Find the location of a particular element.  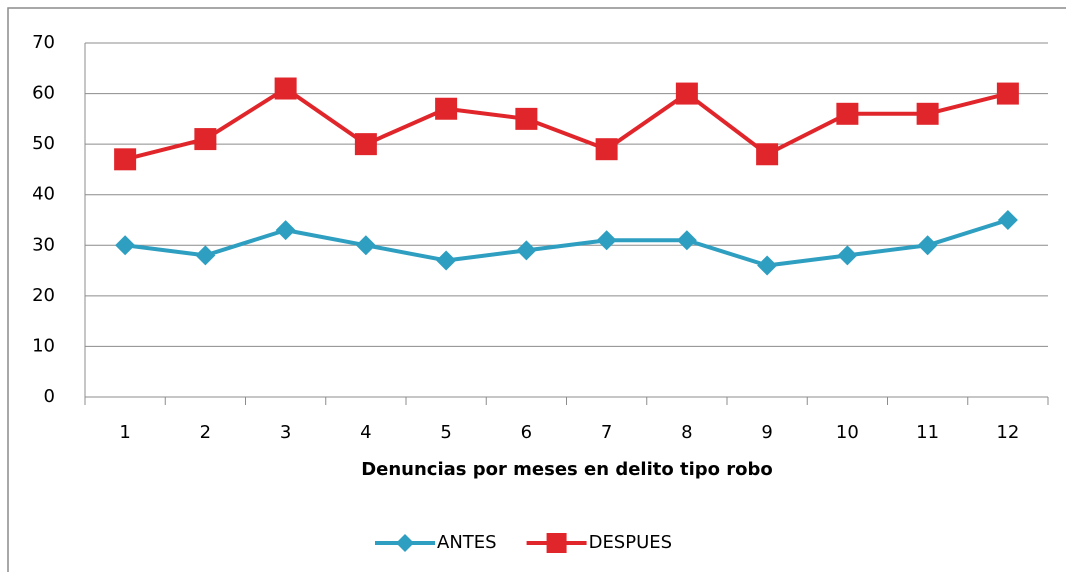

x-tick-label: 10 is located at coordinates (847, 432).